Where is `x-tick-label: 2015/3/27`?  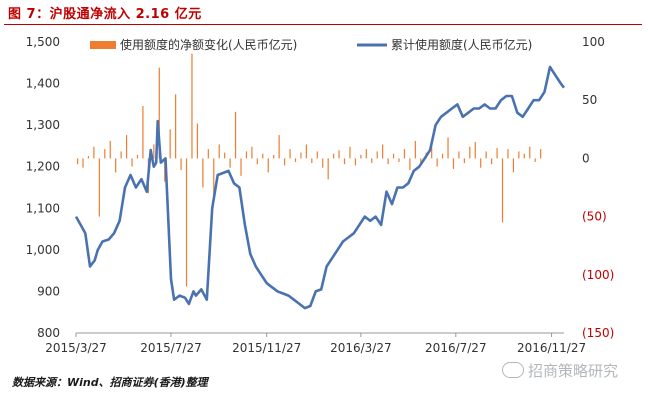
x-tick-label: 2015/3/27 is located at coordinates (76, 348).